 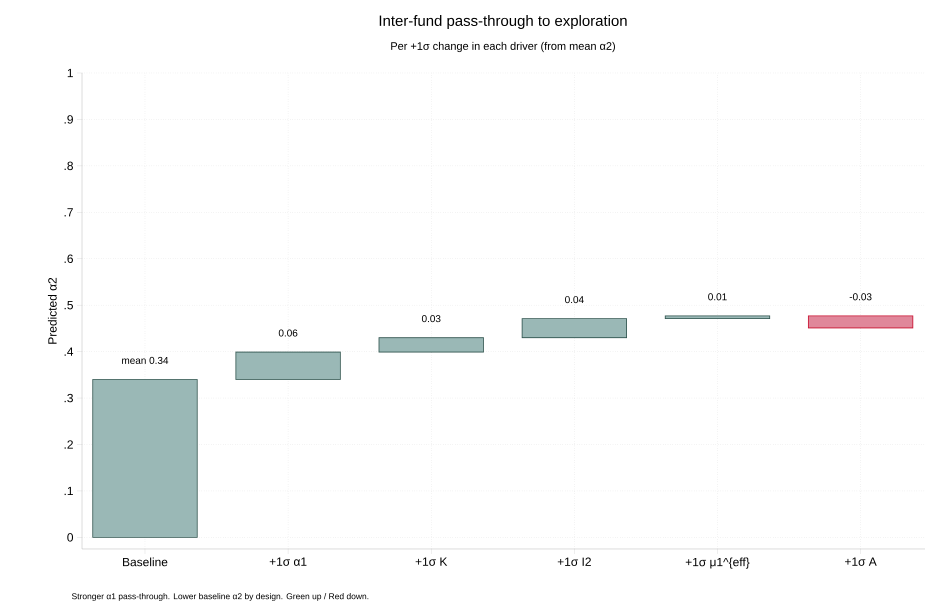 I want to click on y-tick-label: .5, so click(x=68, y=305).